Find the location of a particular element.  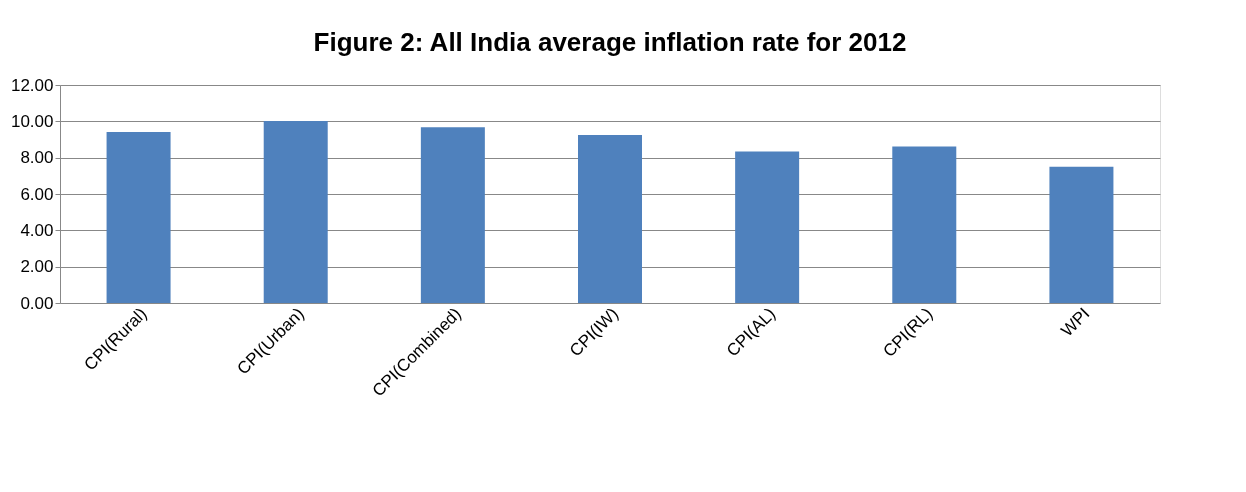

chart-title: Figure 2: All India average inflation rate for 2012 is located at coordinates (610, 42).